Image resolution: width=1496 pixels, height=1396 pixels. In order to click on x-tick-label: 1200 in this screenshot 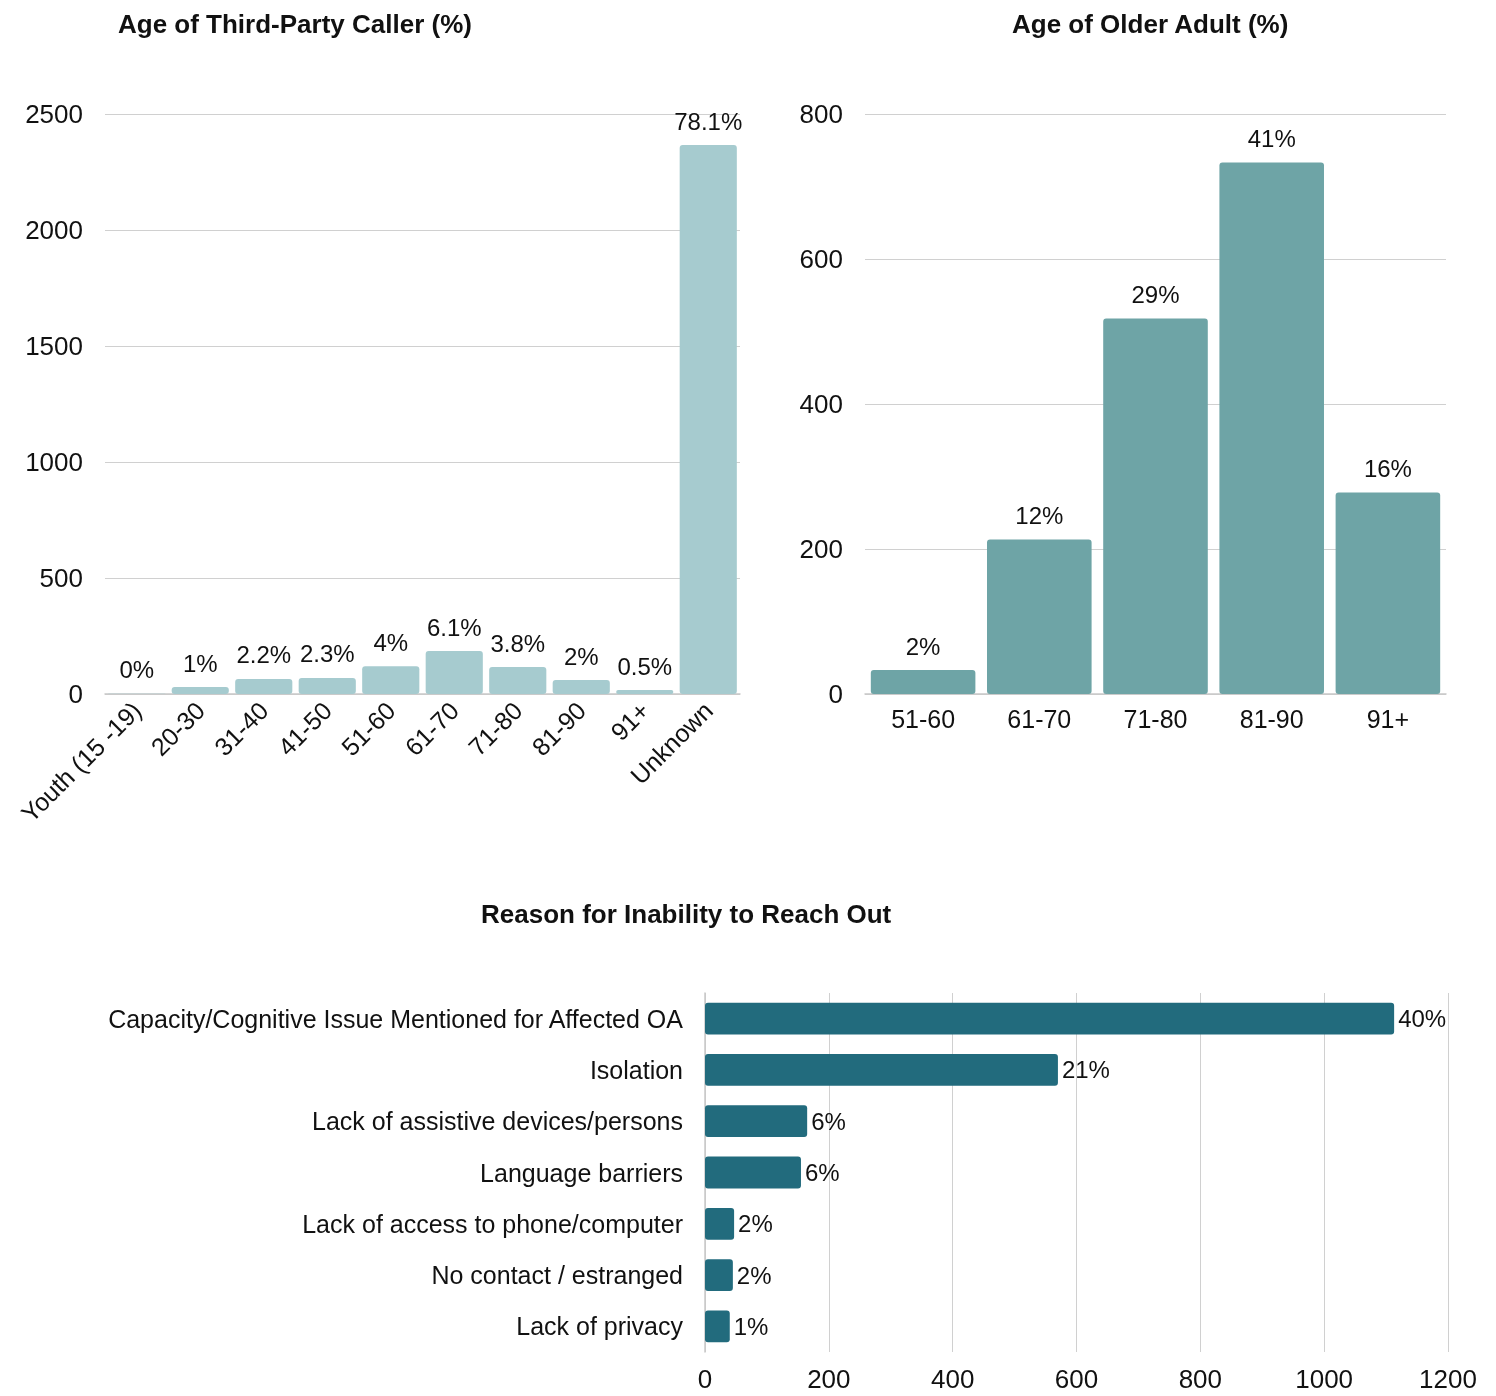, I will do `click(1448, 1379)`.